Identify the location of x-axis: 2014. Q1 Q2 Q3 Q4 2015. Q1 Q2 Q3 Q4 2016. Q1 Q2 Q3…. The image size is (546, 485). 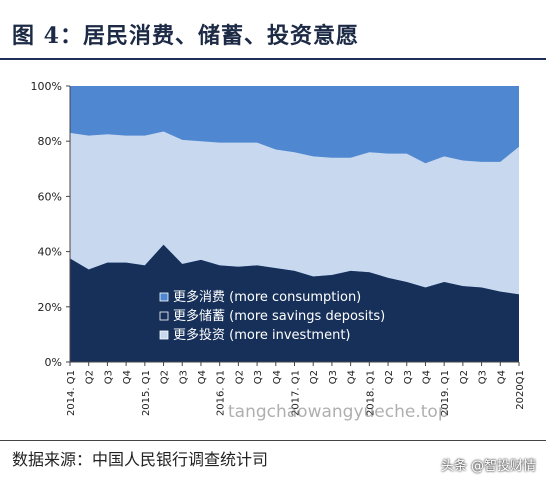
(296, 388).